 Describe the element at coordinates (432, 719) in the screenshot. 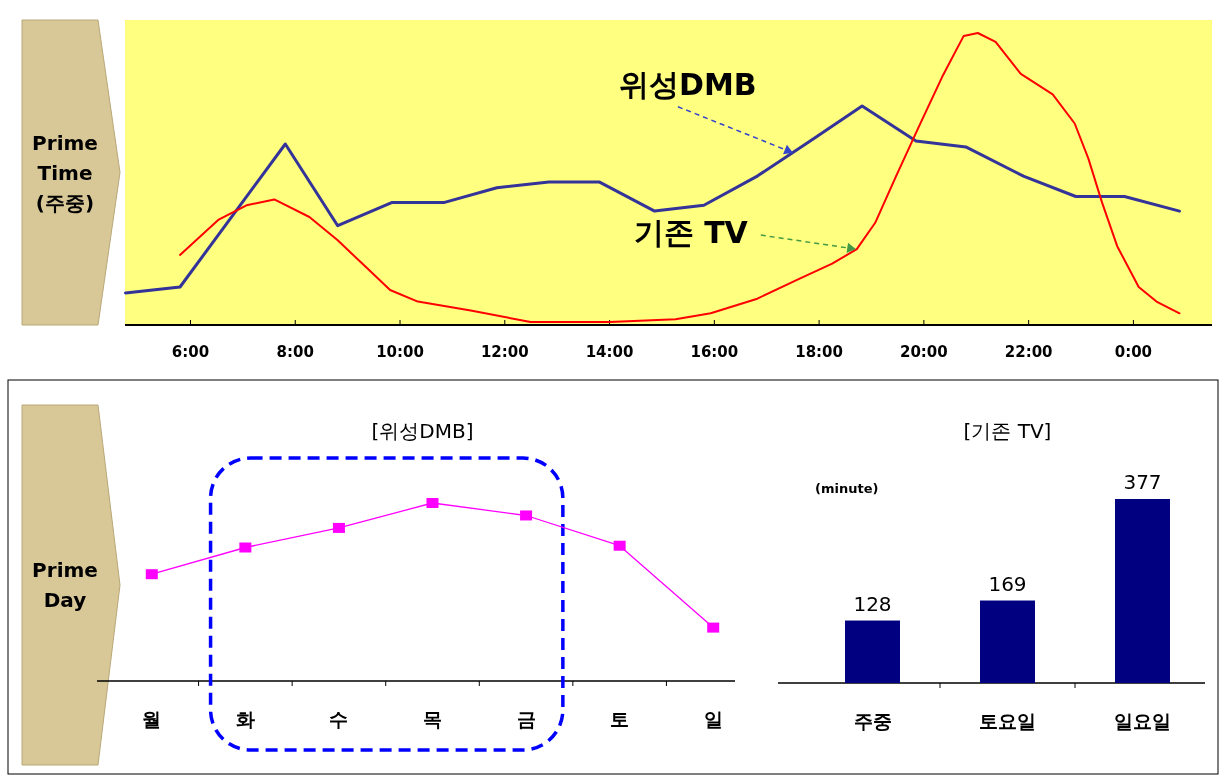

I see `x-tick-label: 목` at that location.